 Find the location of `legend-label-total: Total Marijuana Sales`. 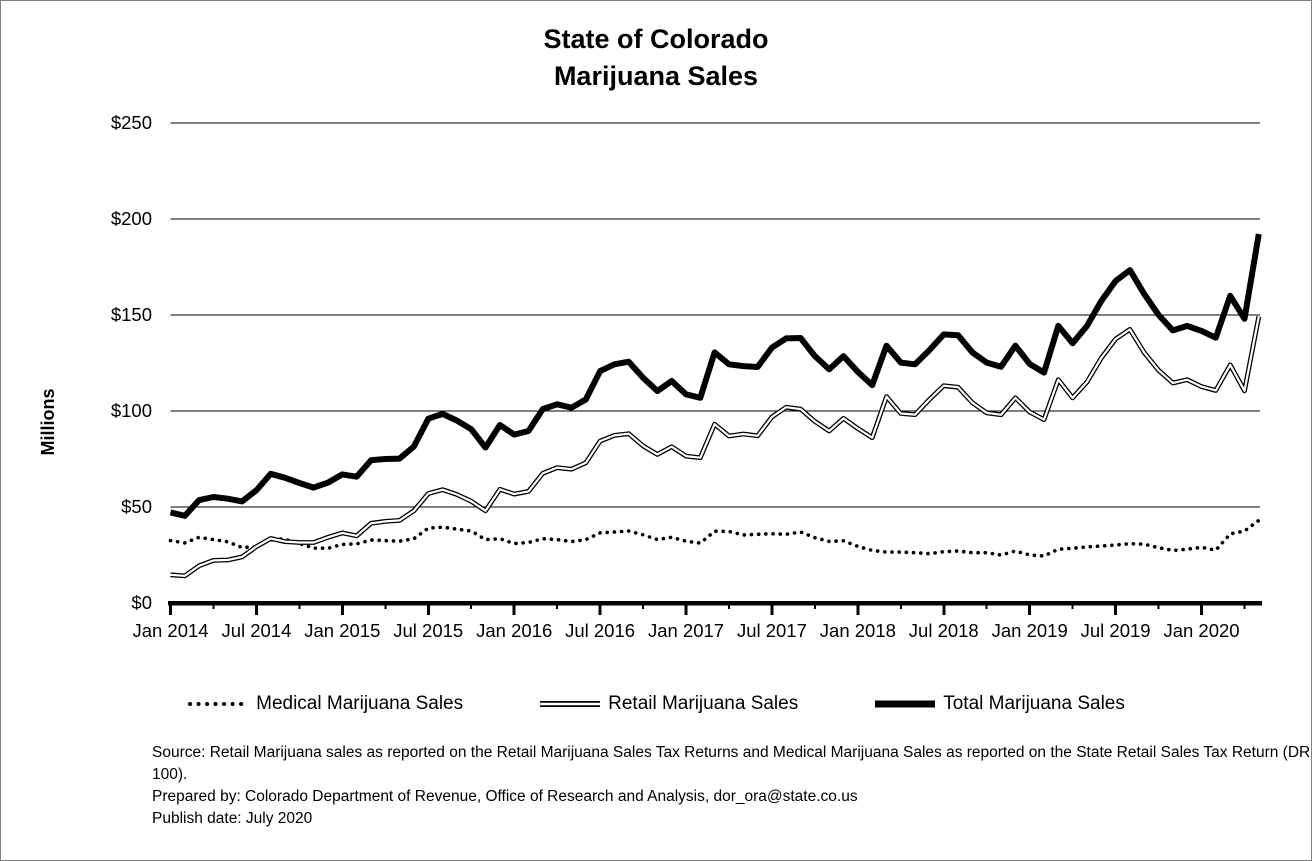

legend-label-total: Total Marijuana Sales is located at coordinates (1034, 703).